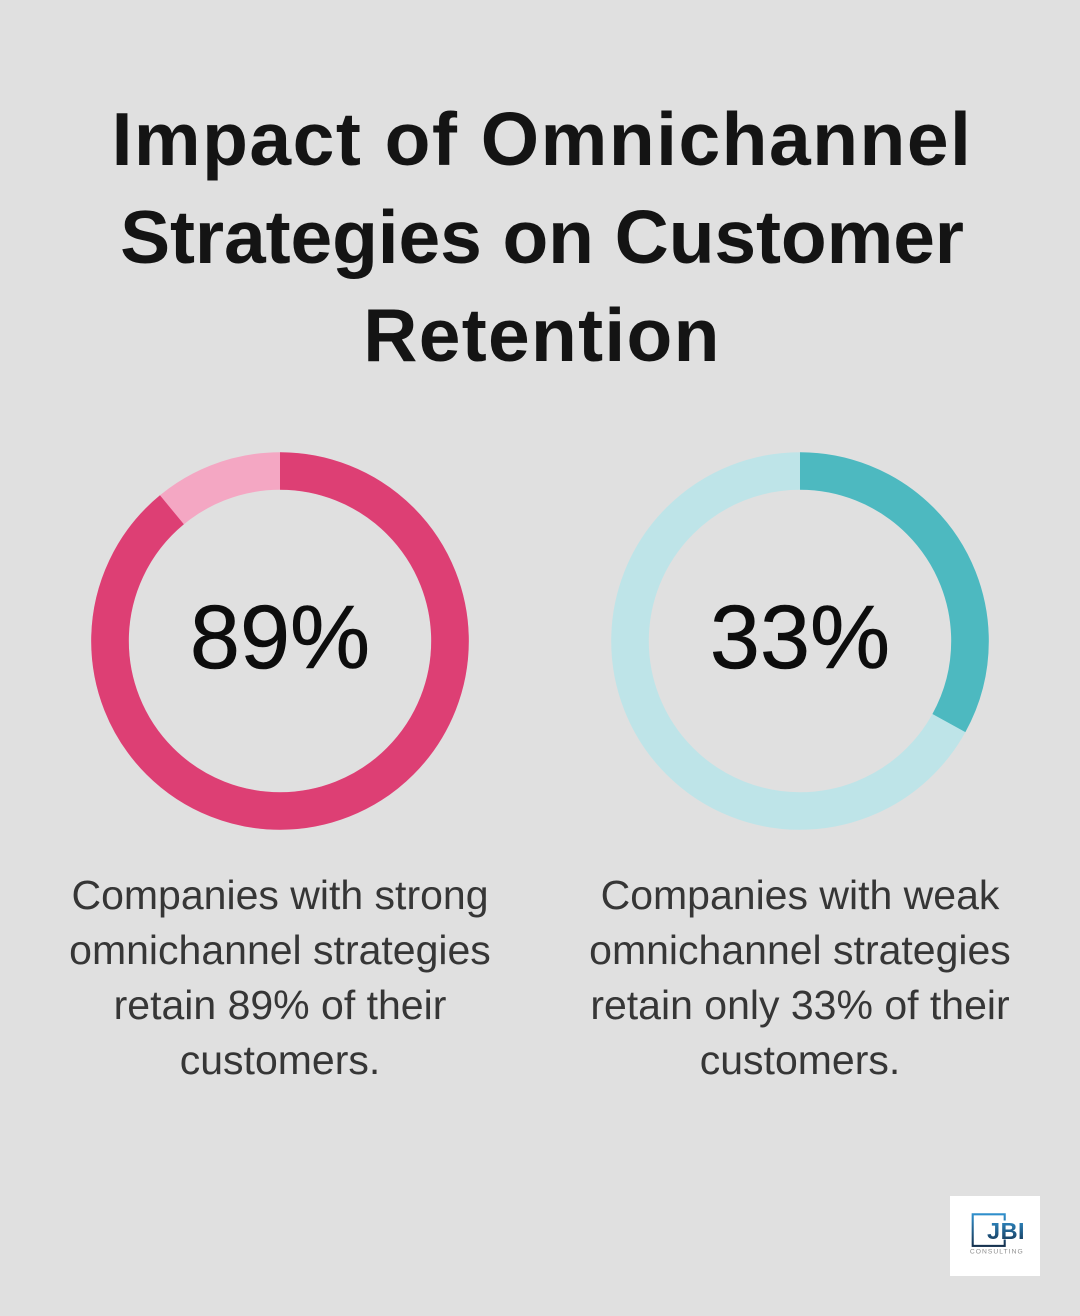 Image resolution: width=1080 pixels, height=1316 pixels. I want to click on svg-text: CONSULTING, so click(997, 1251).